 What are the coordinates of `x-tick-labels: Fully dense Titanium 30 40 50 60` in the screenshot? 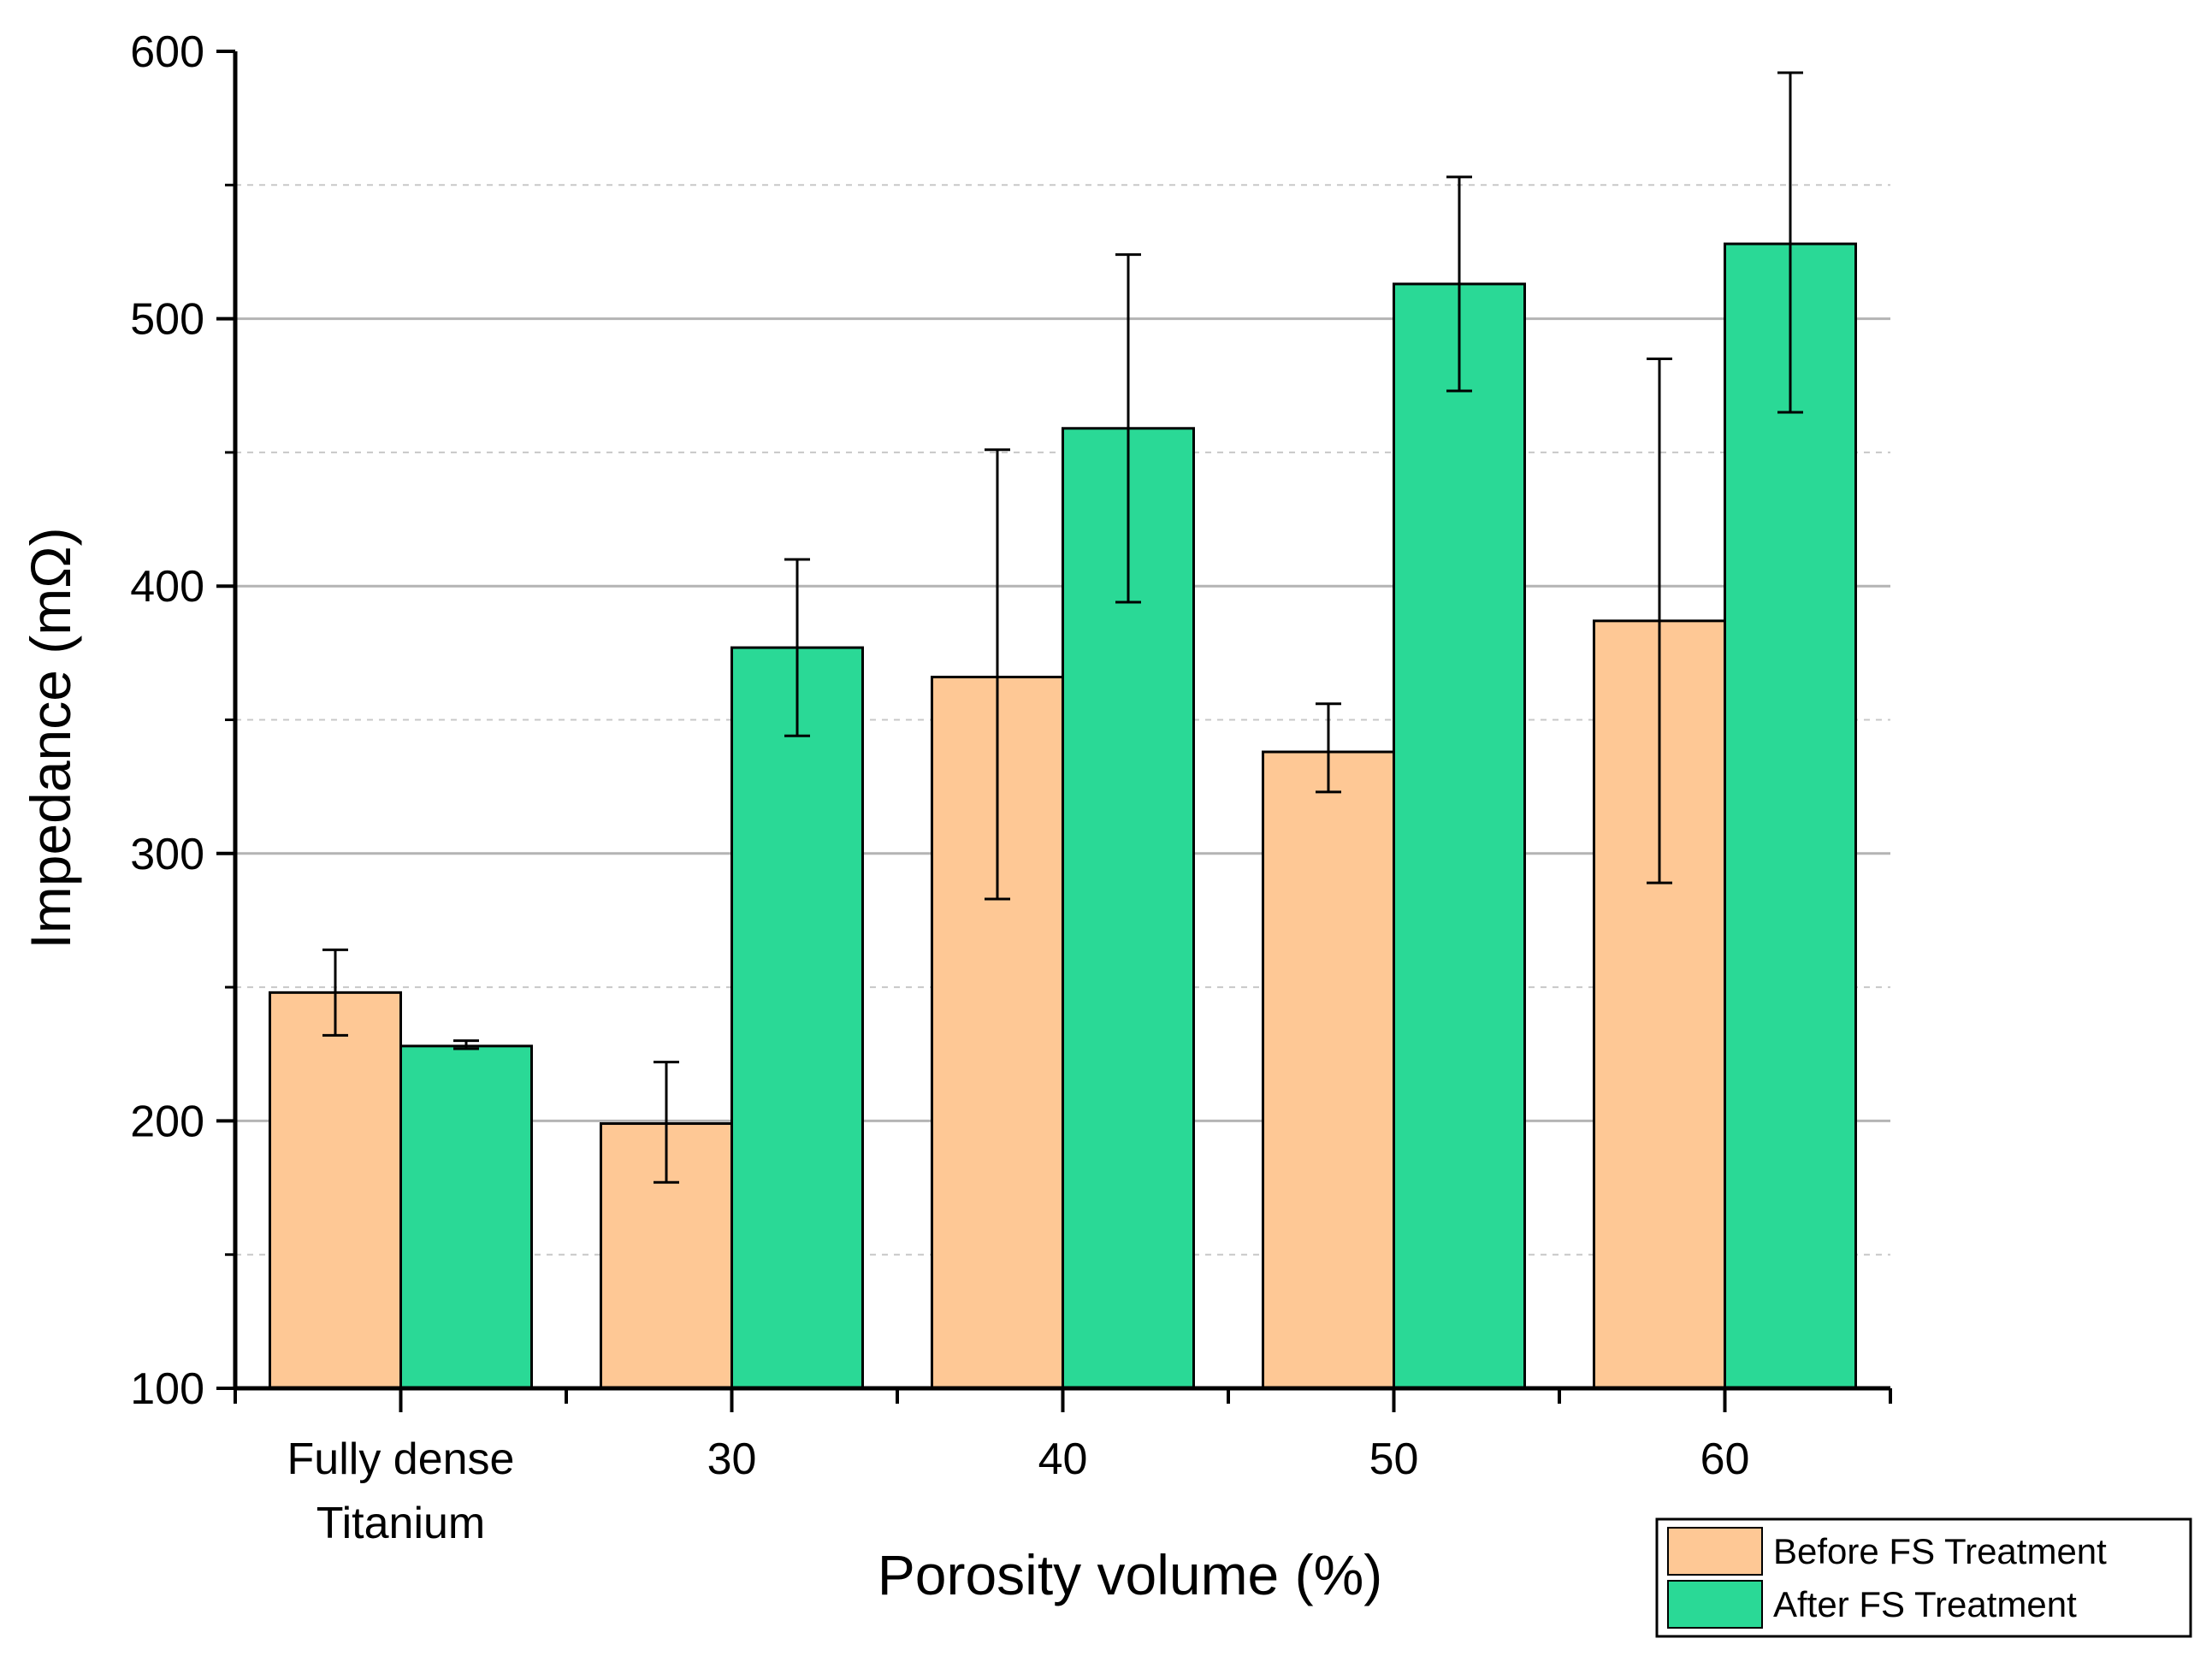 It's located at (1018, 1491).